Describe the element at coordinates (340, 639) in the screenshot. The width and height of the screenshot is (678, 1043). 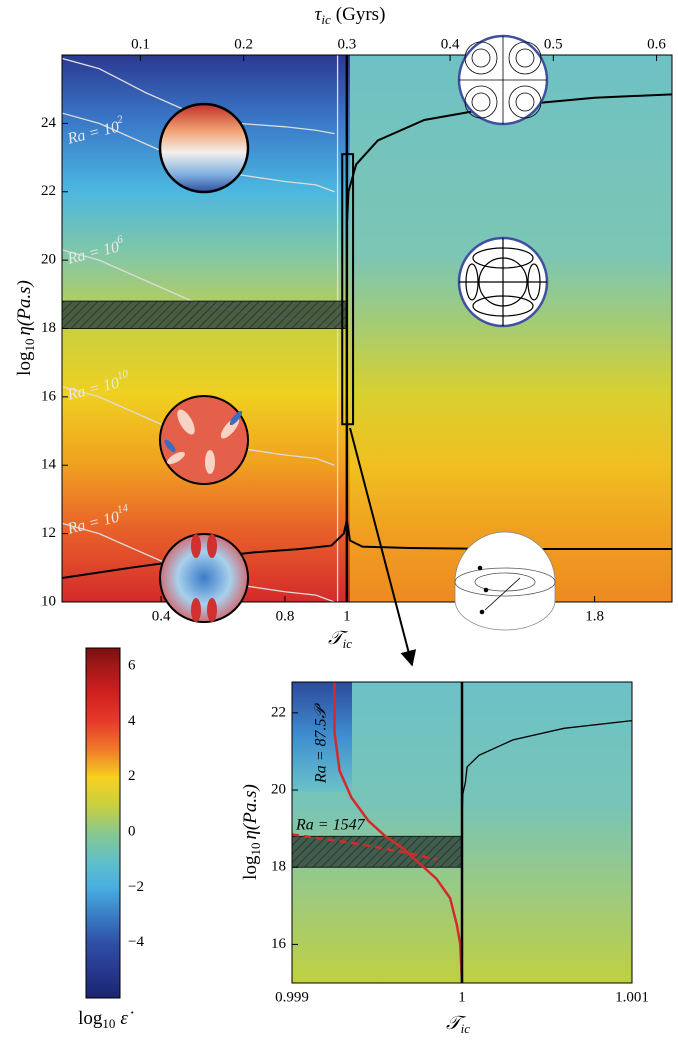
I see `x-axis-label: 𝒯ic` at that location.